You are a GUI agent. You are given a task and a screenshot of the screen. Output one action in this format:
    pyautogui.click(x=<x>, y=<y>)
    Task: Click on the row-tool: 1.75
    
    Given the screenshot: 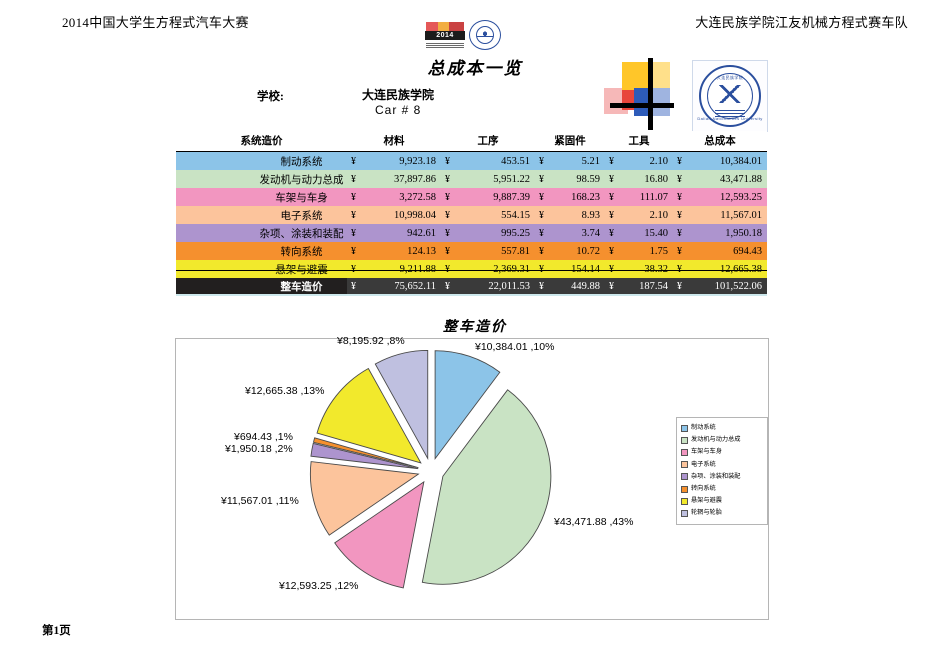 What is the action you would take?
    pyautogui.click(x=658, y=251)
    